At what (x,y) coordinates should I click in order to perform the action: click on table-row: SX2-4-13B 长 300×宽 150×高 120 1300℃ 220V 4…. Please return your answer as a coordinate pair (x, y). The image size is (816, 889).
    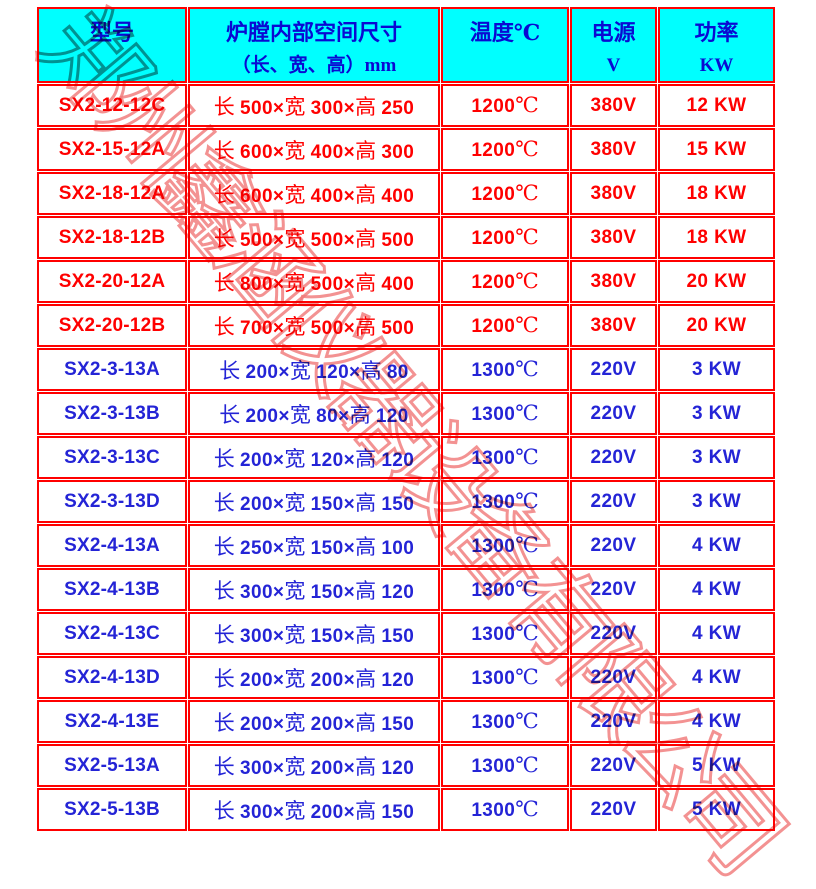
    Looking at the image, I should click on (406, 589).